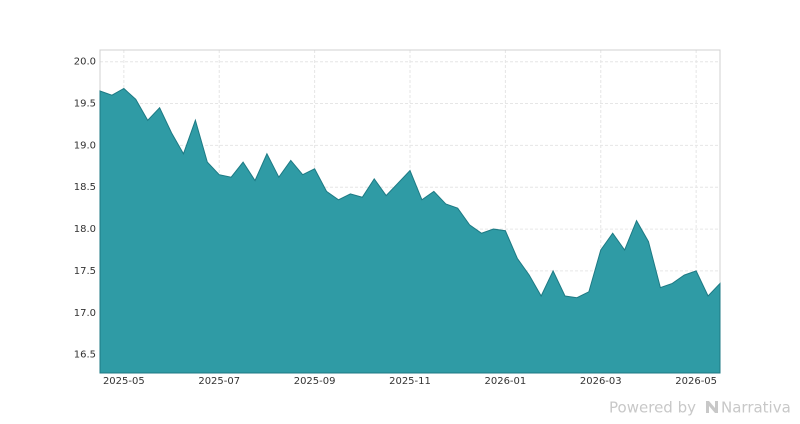  Describe the element at coordinates (601, 381) in the screenshot. I see `x-tick-label: 2026-03` at that location.